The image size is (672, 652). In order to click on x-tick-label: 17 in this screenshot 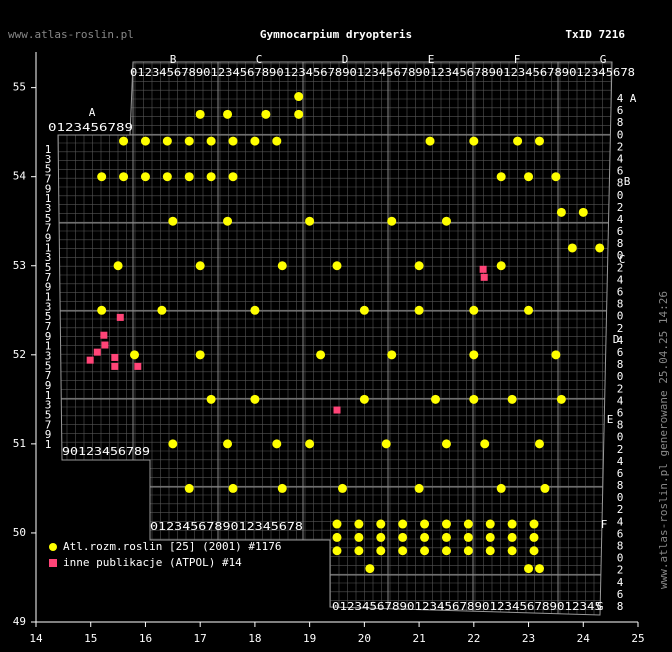, I will do `click(200, 638)`.